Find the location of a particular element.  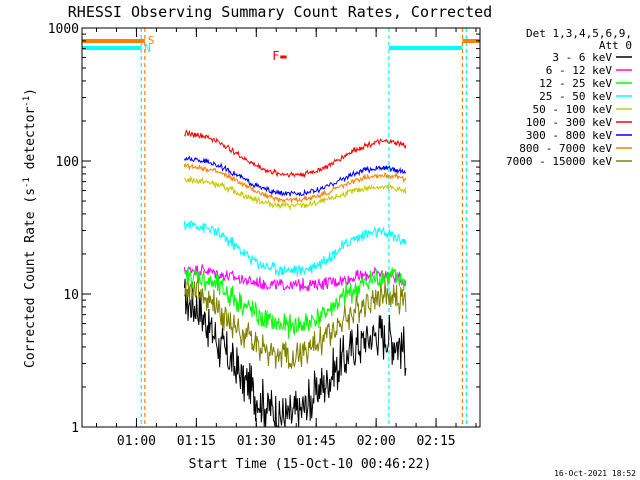

flag-label: F is located at coordinates (275, 56).